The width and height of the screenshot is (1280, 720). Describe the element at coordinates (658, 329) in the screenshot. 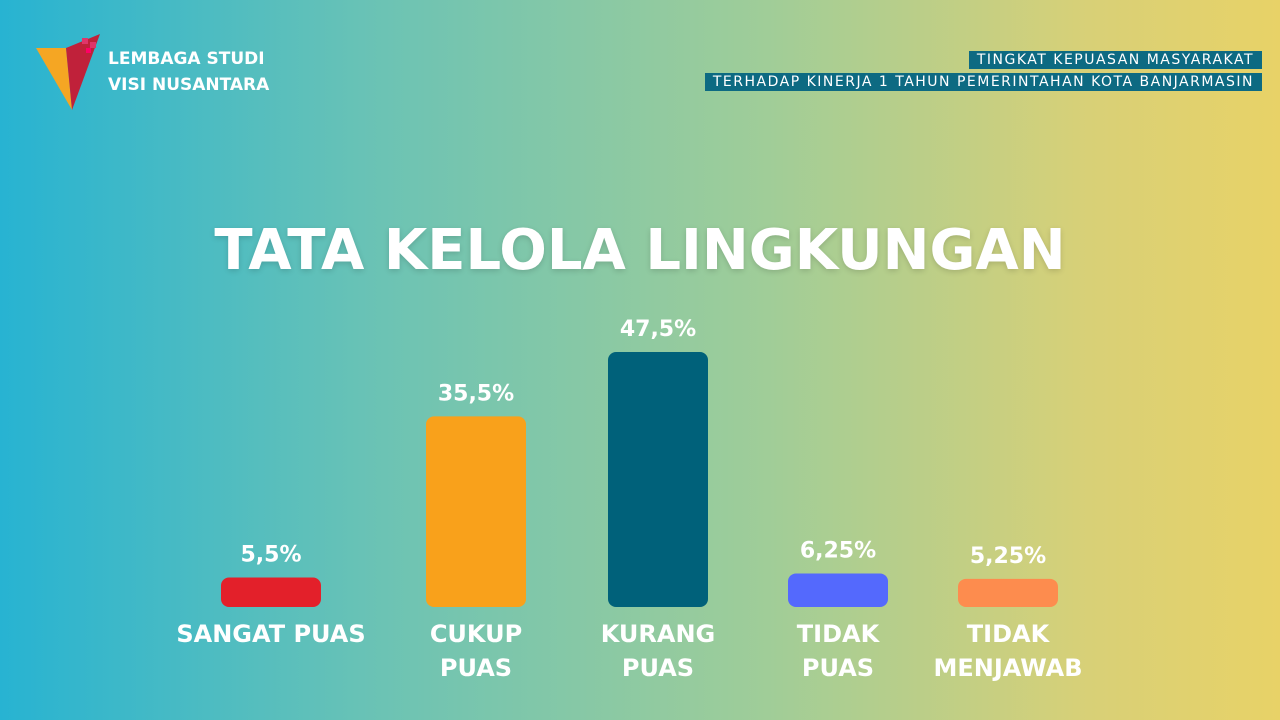

I see `value-label: 47,5%` at that location.